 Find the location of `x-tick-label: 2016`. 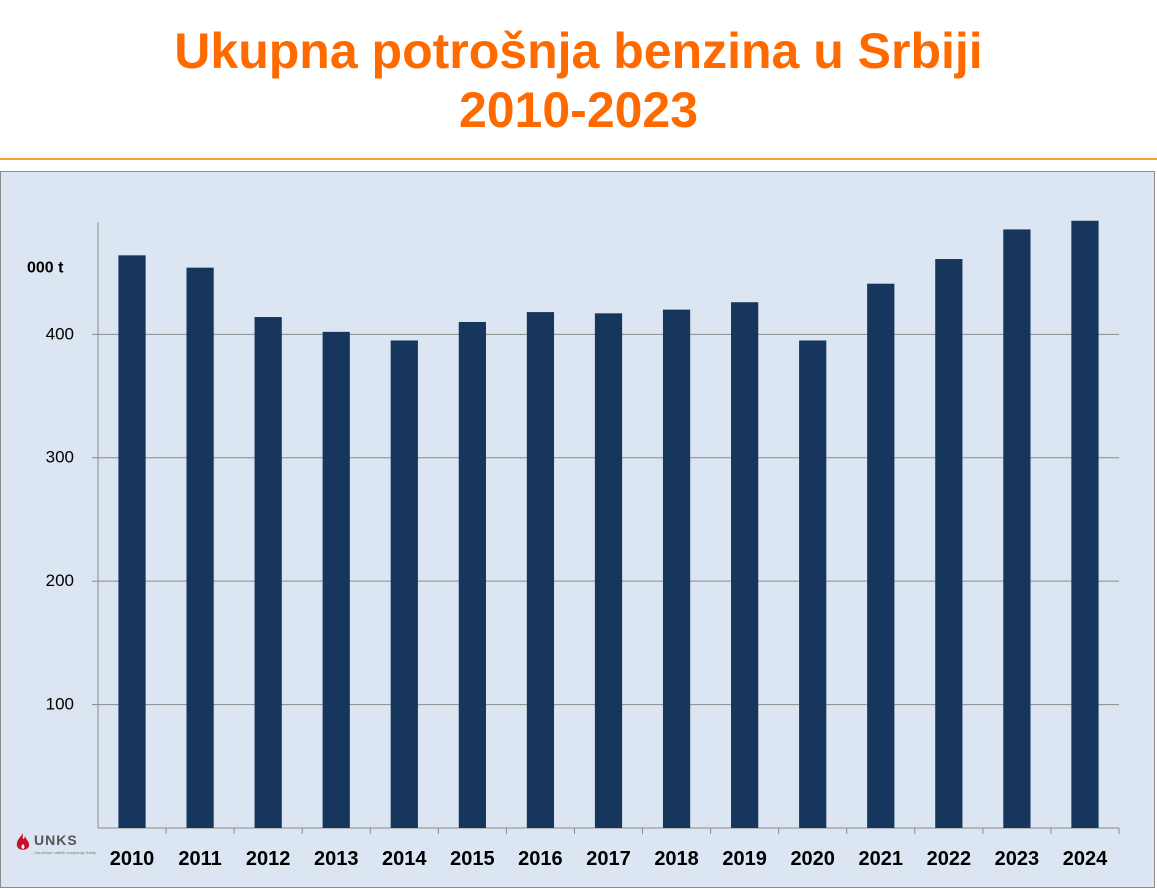

x-tick-label: 2016 is located at coordinates (540, 859).